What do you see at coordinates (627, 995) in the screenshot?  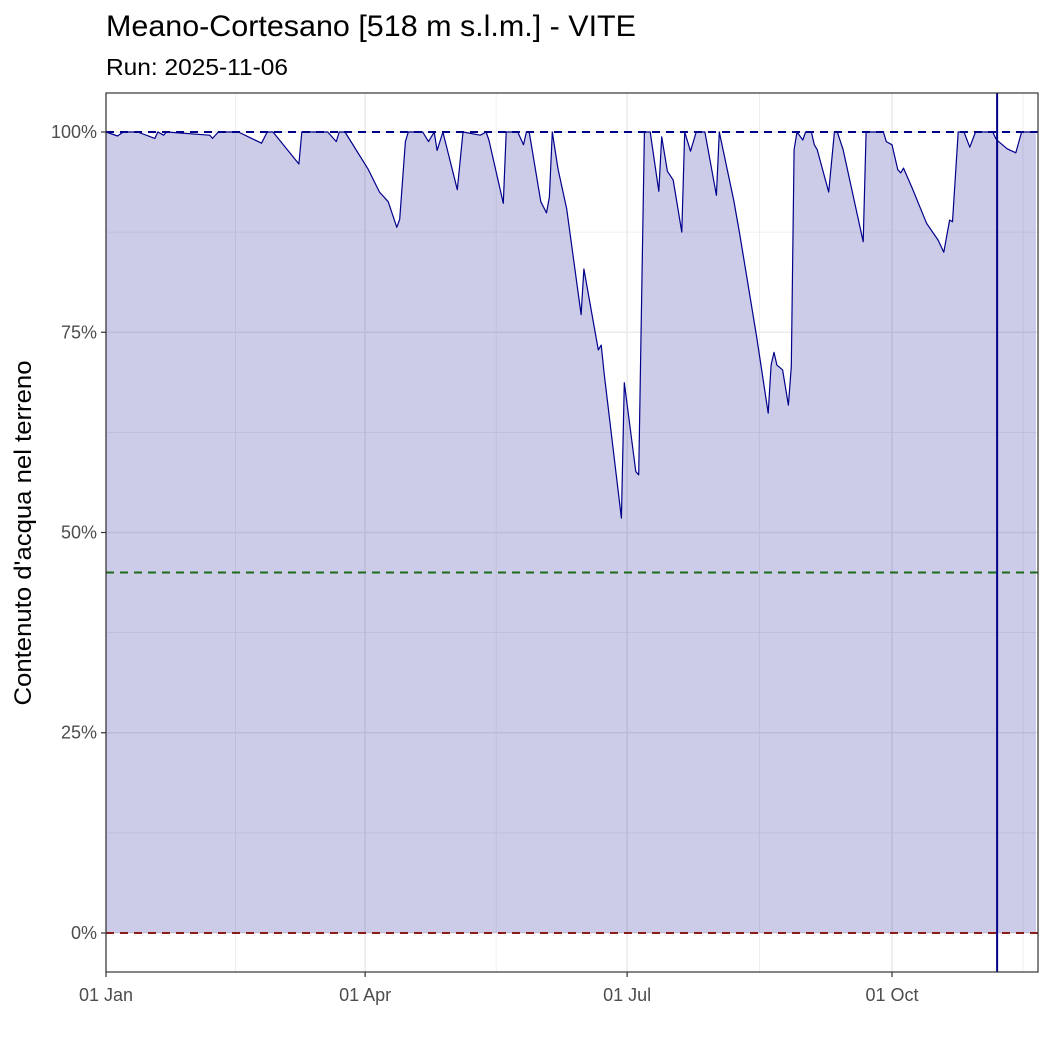 I see `x-tick-label: 01 Jul` at bounding box center [627, 995].